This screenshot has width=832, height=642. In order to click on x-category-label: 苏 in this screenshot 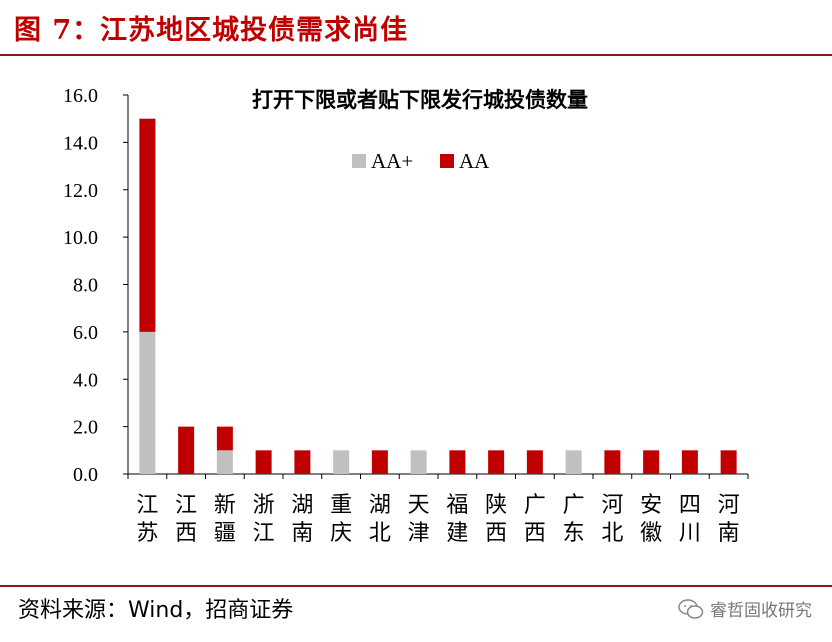, I will do `click(147, 533)`.